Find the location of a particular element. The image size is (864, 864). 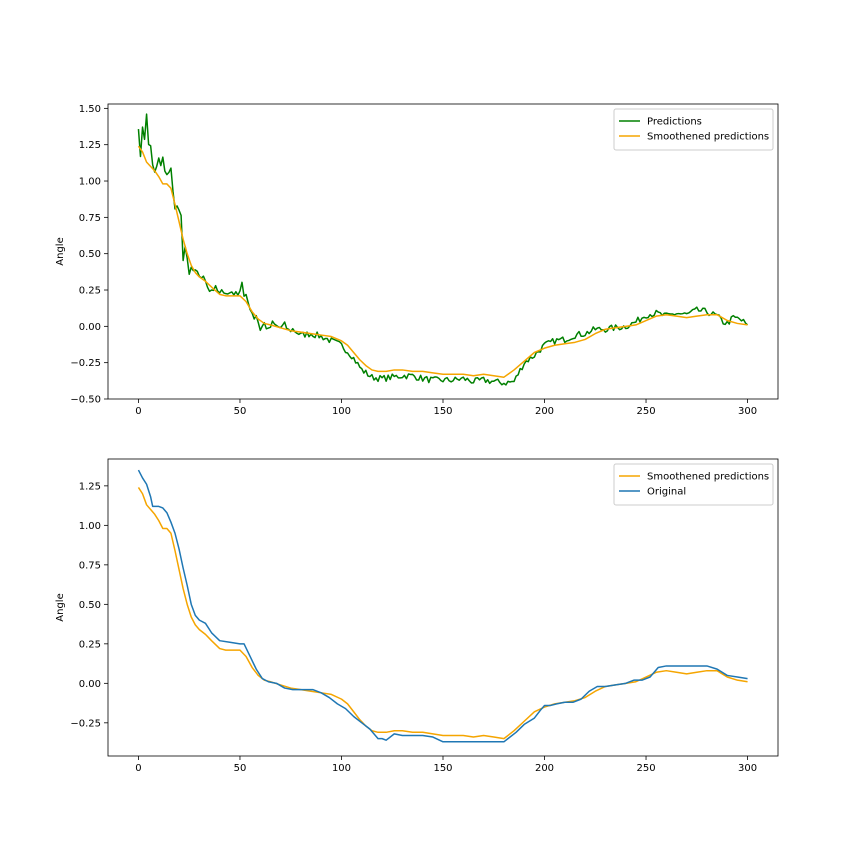

y-tick-label: 1.50 is located at coordinates (90, 109).